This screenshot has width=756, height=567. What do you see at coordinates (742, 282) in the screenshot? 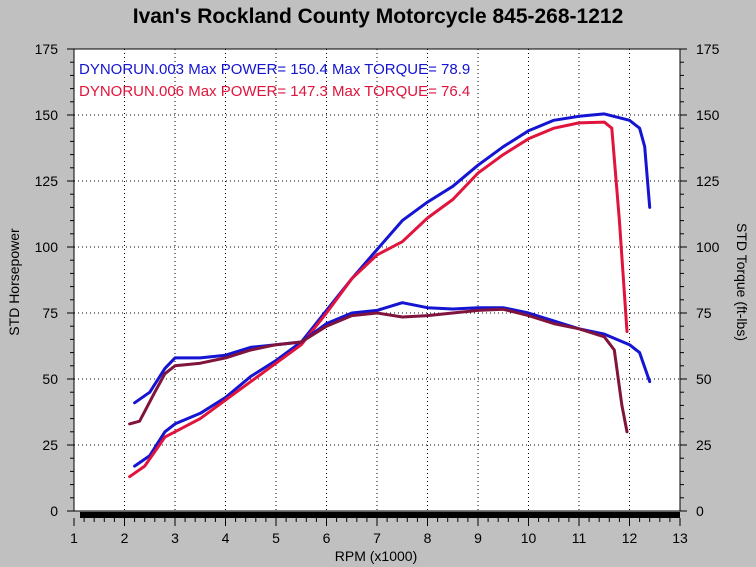
I see `y-axis-label-right: STD Torque (ft-lbs)` at bounding box center [742, 282].